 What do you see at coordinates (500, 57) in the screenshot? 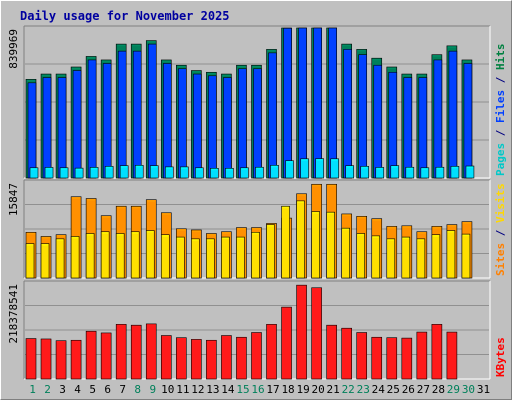
I see `legend-part: Hits` at bounding box center [500, 57].